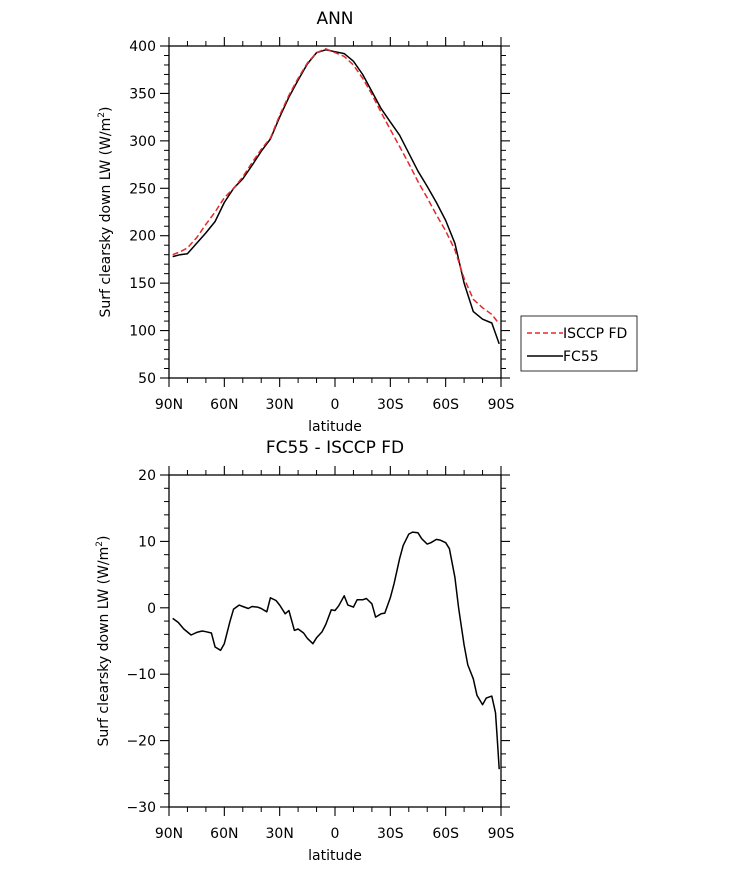  I want to click on y-tick-label: 50, so click(147, 379).